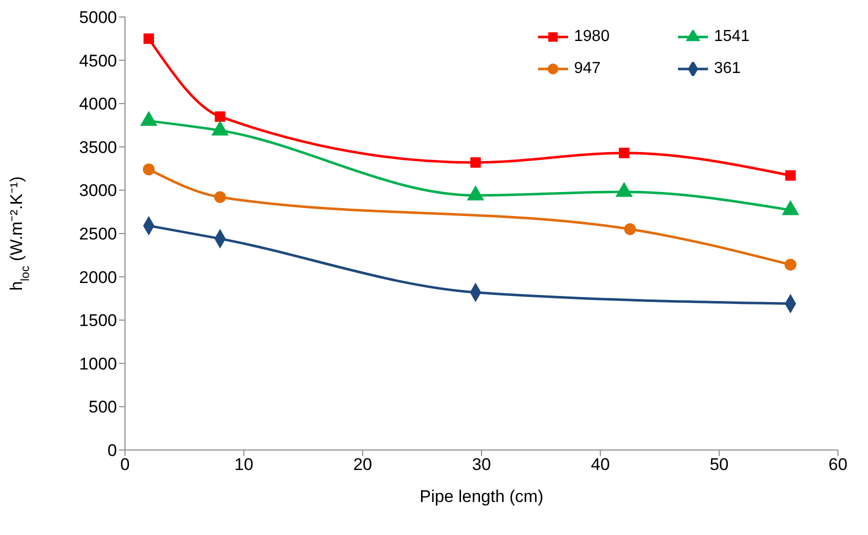 Image resolution: width=868 pixels, height=535 pixels. What do you see at coordinates (362, 464) in the screenshot?
I see `x-tick-label: 20` at bounding box center [362, 464].